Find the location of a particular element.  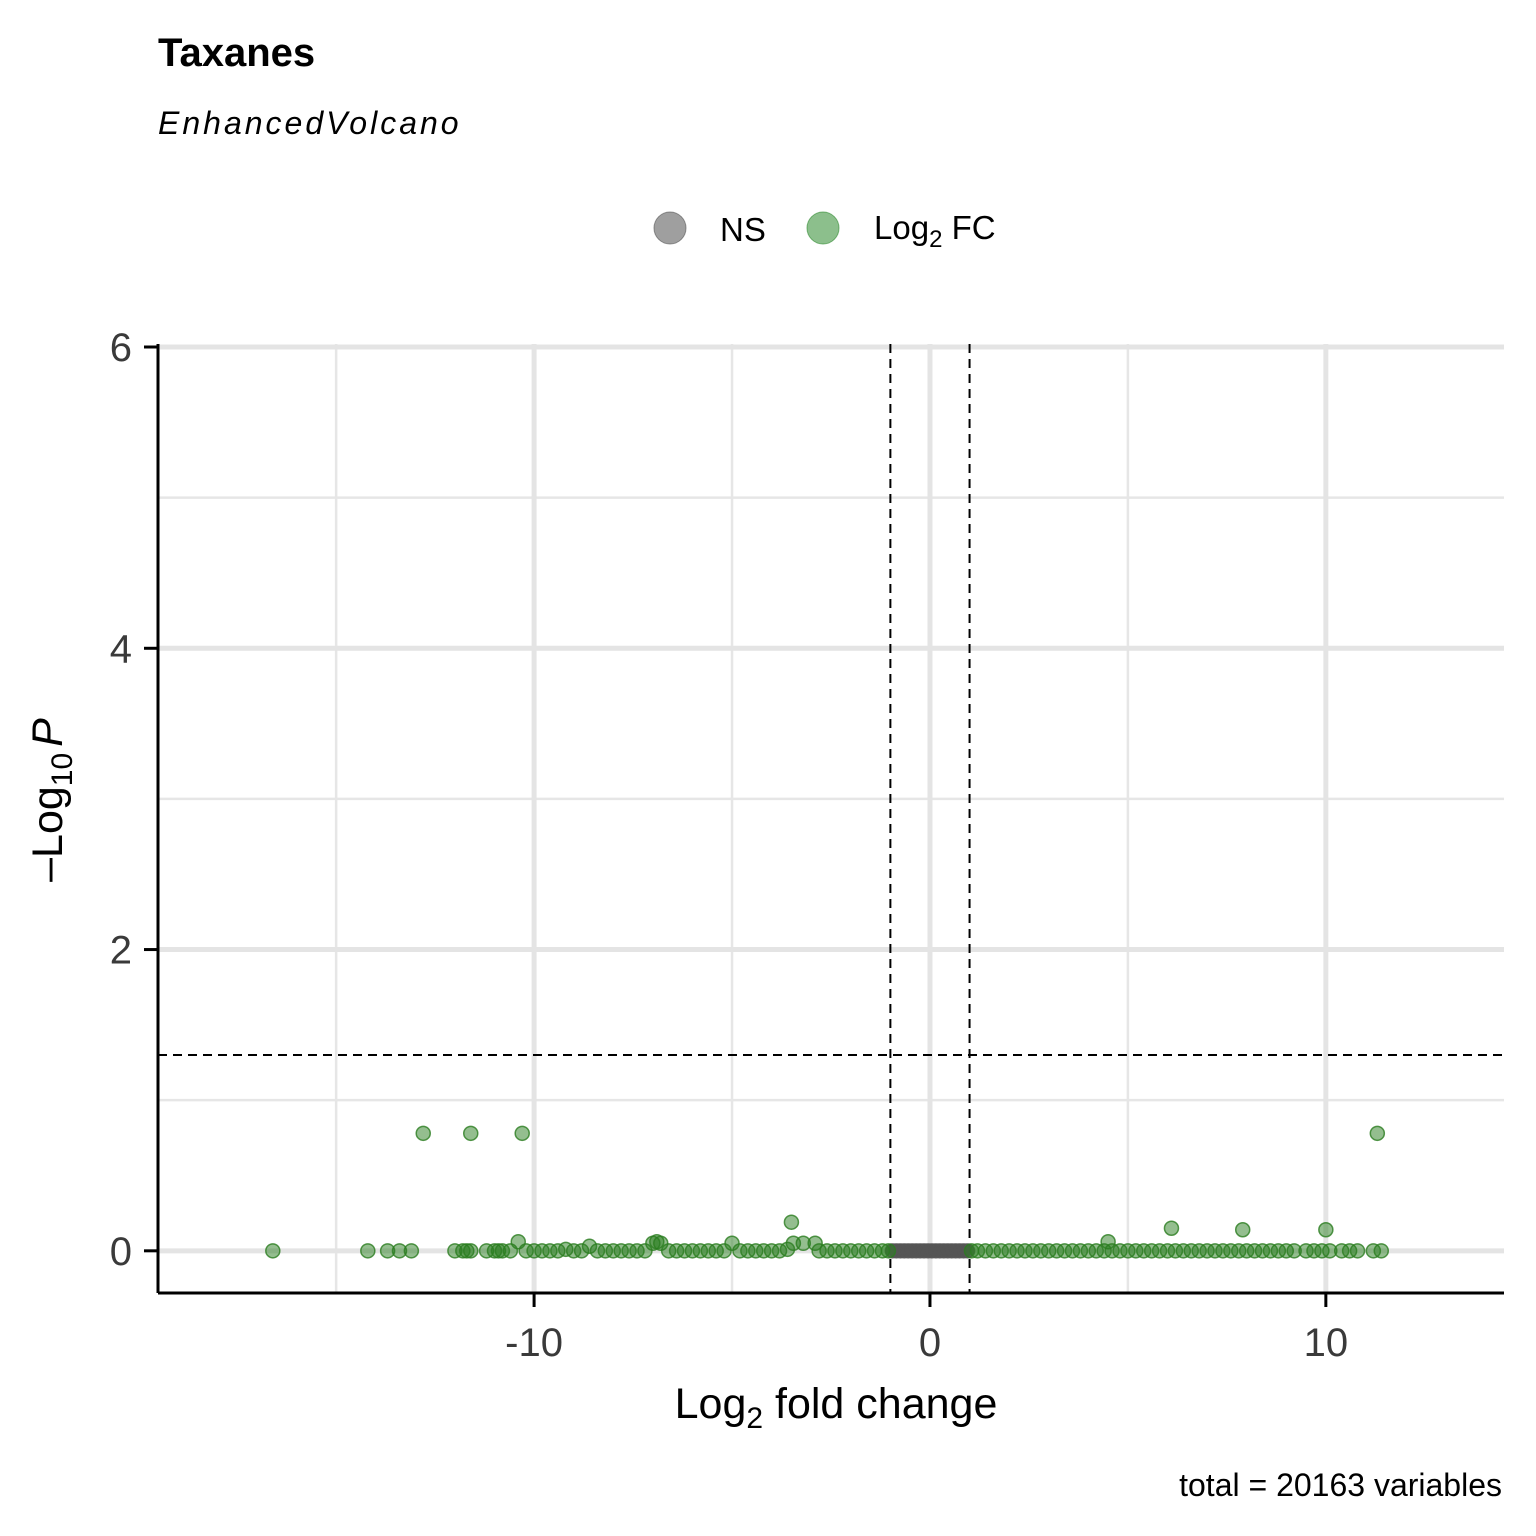

chart-title: Taxanes is located at coordinates (236, 53).